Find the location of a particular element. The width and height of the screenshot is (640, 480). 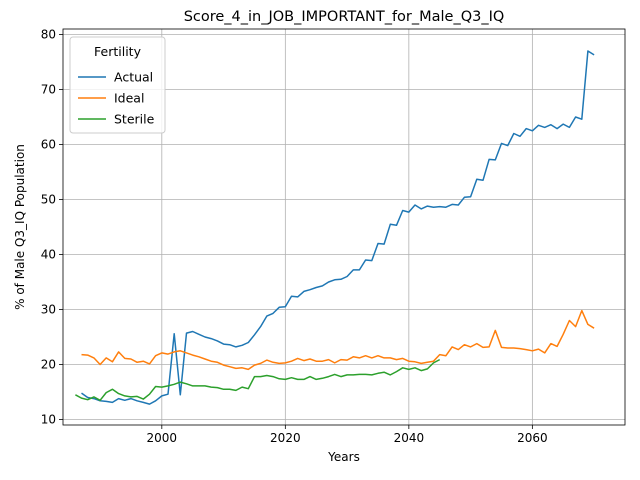

legend-title: Fertility is located at coordinates (118, 51).